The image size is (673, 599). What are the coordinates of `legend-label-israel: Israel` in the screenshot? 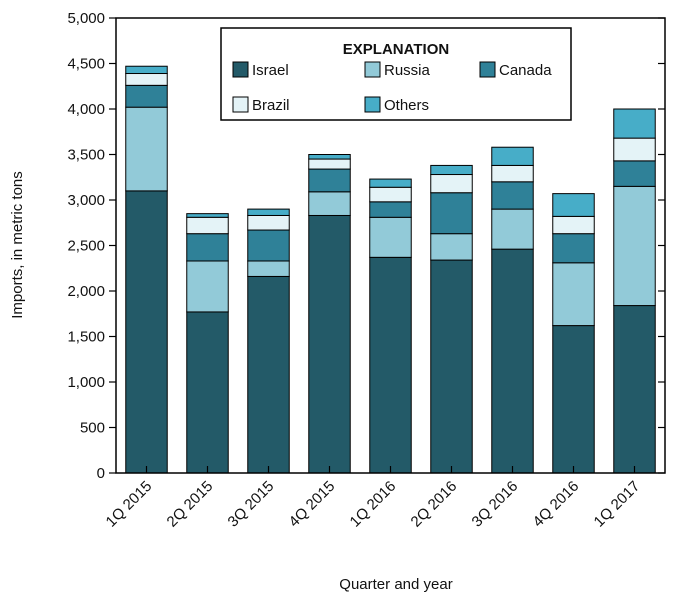 It's located at (270, 70).